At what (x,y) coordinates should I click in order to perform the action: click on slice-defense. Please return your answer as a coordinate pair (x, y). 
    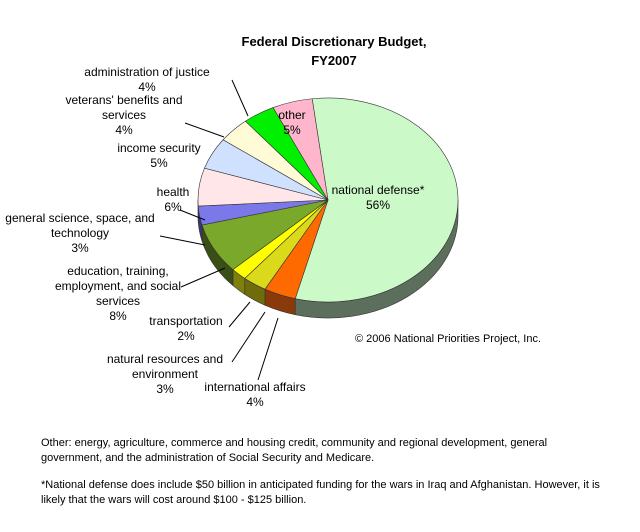
    Looking at the image, I should click on (376, 200).